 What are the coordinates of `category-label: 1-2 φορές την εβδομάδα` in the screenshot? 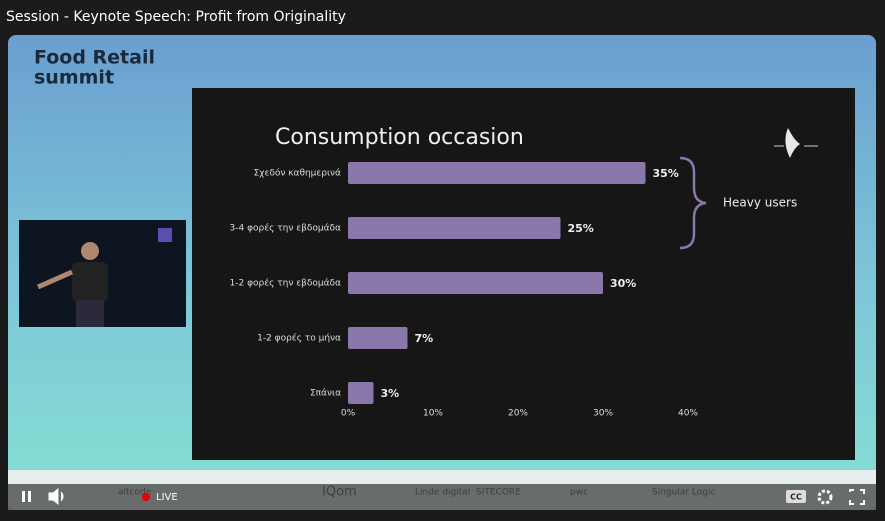 It's located at (286, 283).